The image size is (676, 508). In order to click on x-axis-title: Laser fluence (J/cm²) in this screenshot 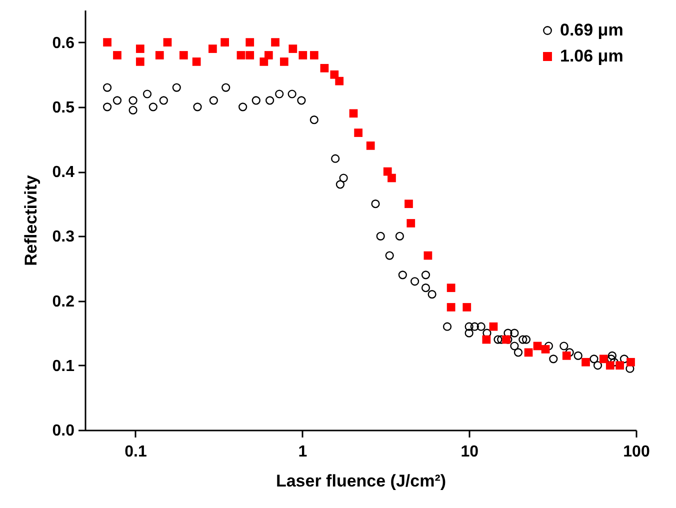, I will do `click(361, 481)`.